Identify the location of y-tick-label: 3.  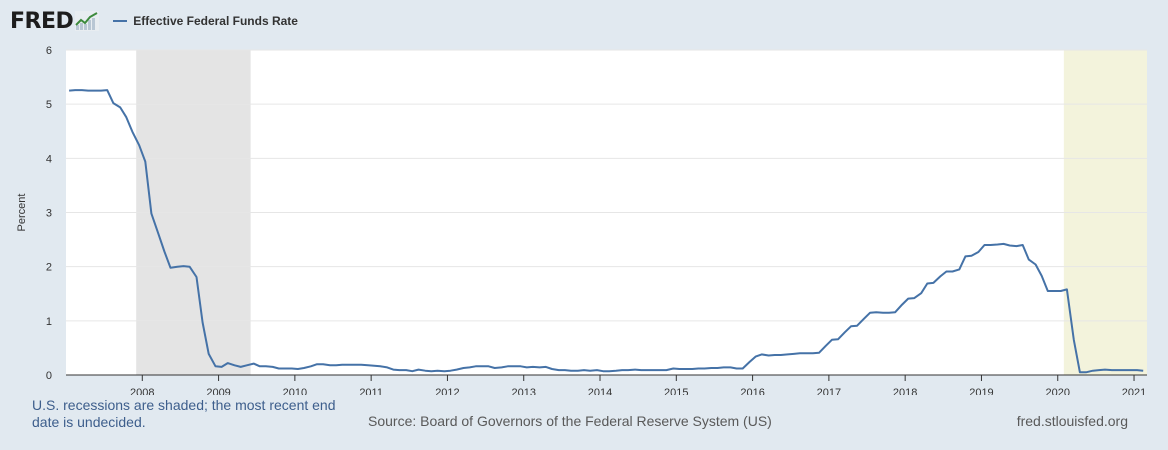
(49, 214).